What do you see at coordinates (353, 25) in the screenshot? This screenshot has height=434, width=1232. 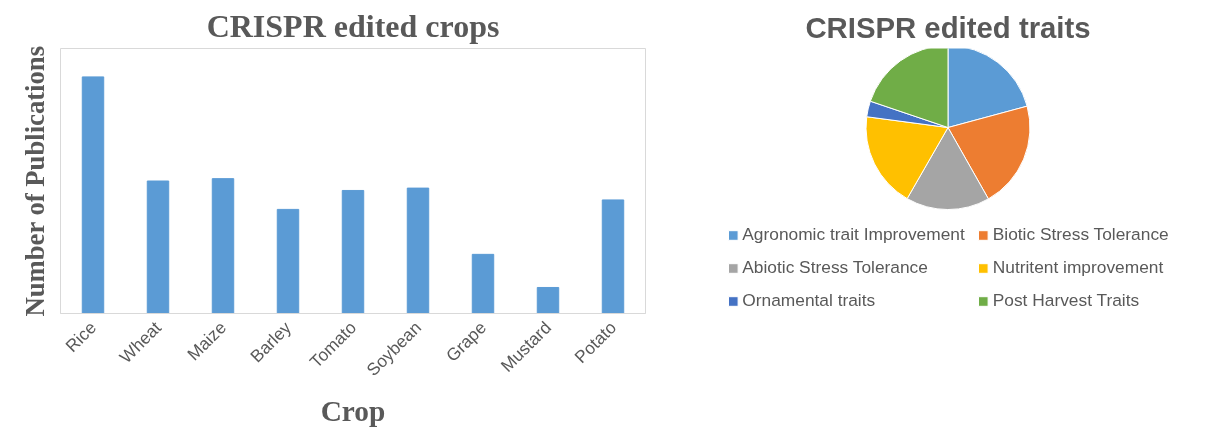 I see `chart-title: CRISPR edited crops` at bounding box center [353, 25].